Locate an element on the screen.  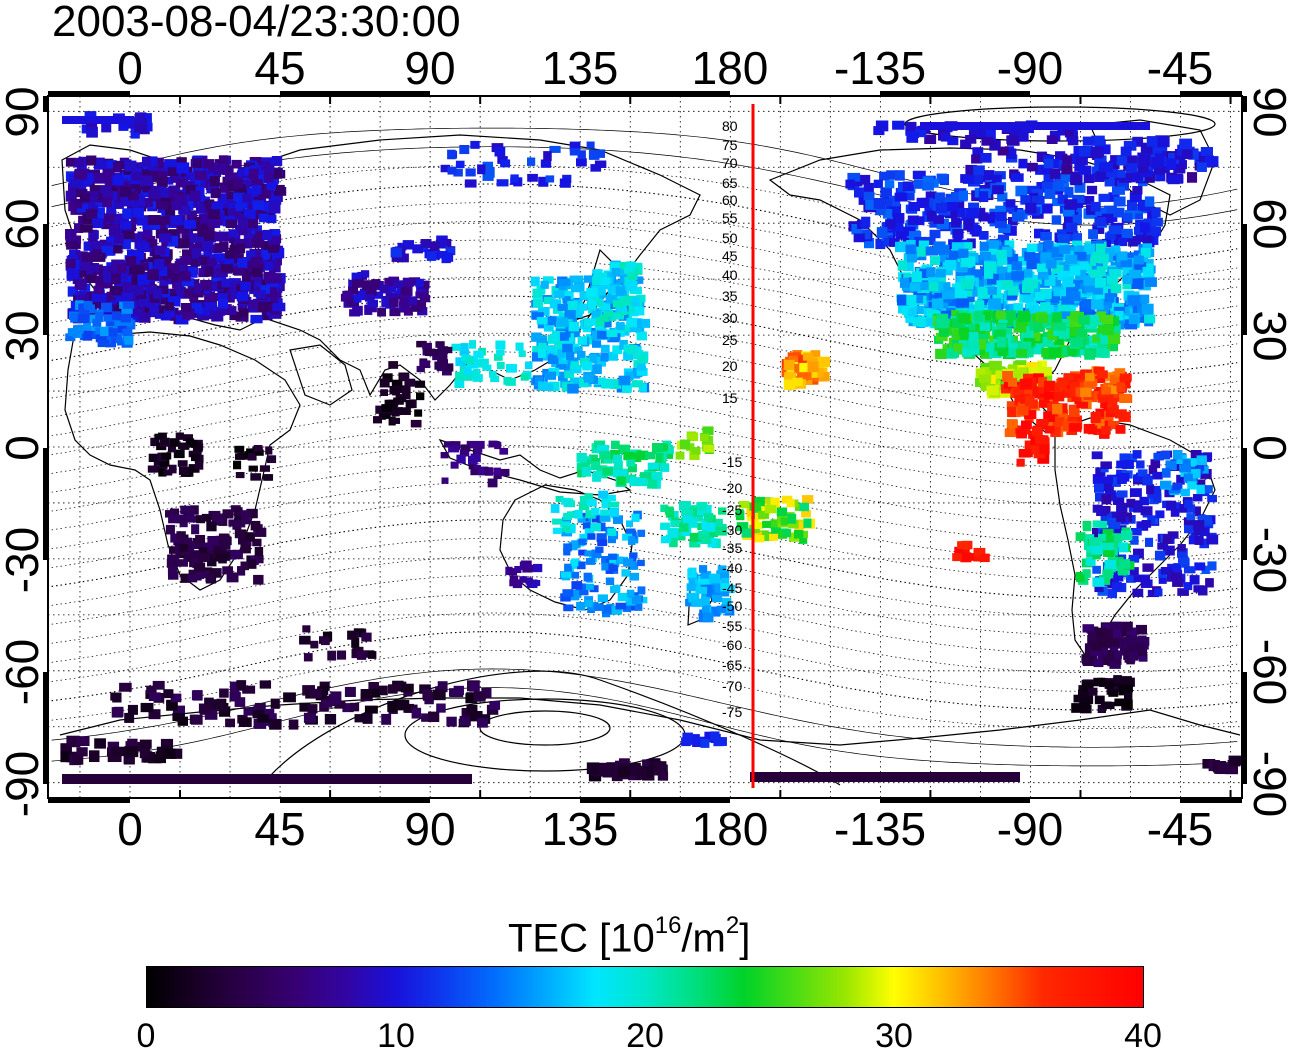
frame-bar-bottom is located at coordinates (955, 800).